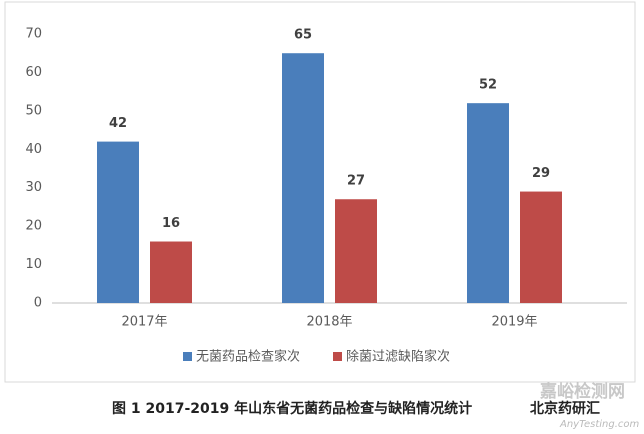 The height and width of the screenshot is (434, 644). Describe the element at coordinates (118, 123) in the screenshot. I see `data-label: 42` at that location.